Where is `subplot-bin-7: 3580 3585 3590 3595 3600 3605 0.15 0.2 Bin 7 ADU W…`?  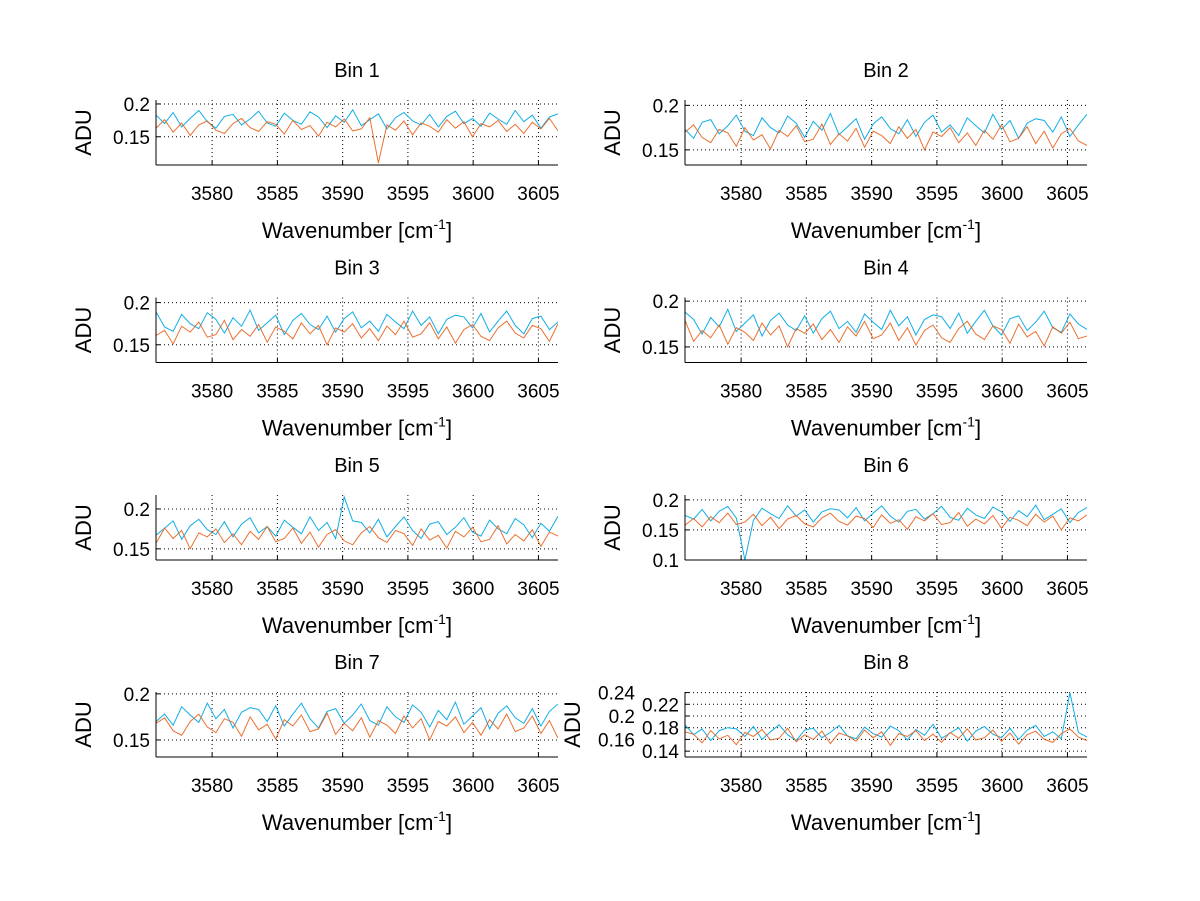 subplot-bin-7: 3580 3585 3590 3595 3600 3605 0.15 0.2 Bin 7 ADU W… is located at coordinates (315, 743).